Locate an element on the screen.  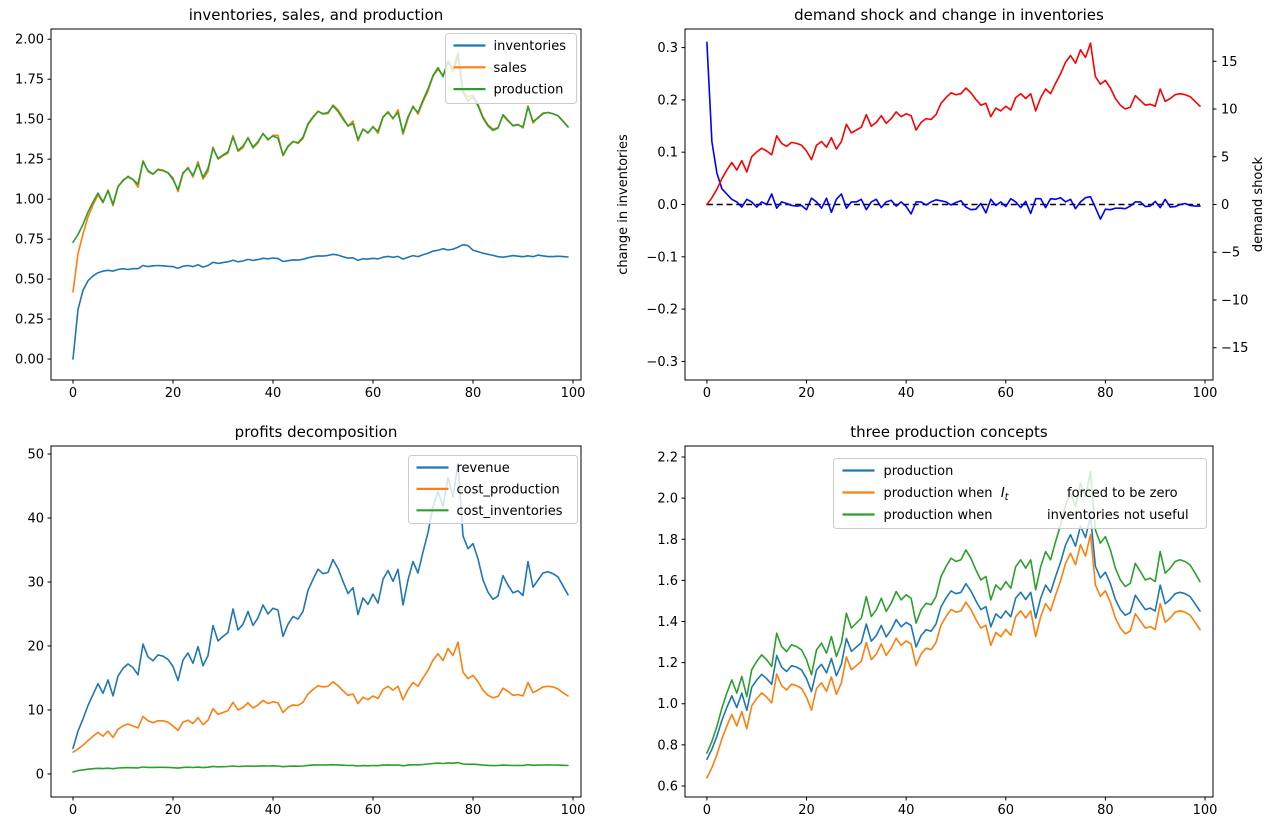
y-tick-label: 0.75 is located at coordinates (29, 240).